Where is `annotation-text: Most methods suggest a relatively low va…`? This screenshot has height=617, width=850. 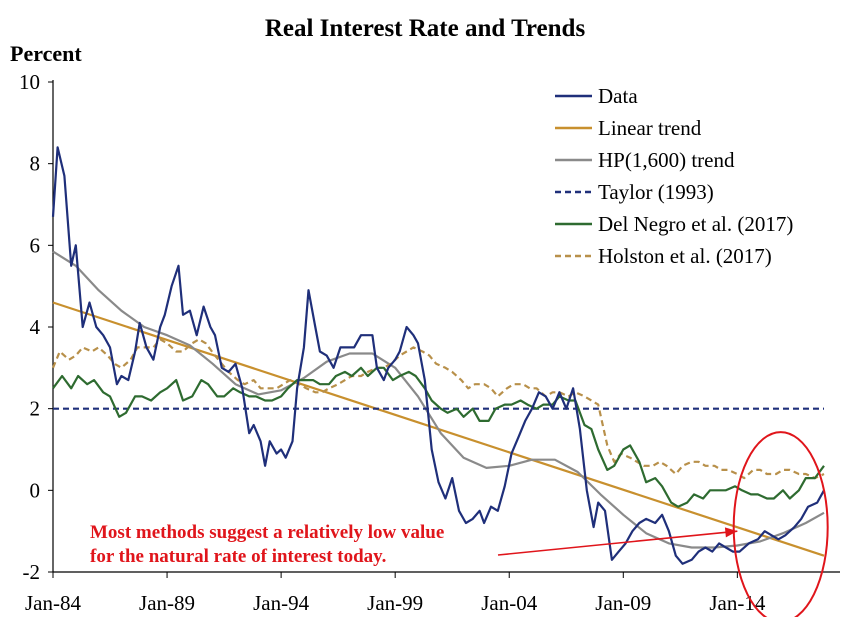 annotation-text: Most methods suggest a relatively low va… is located at coordinates (267, 532).